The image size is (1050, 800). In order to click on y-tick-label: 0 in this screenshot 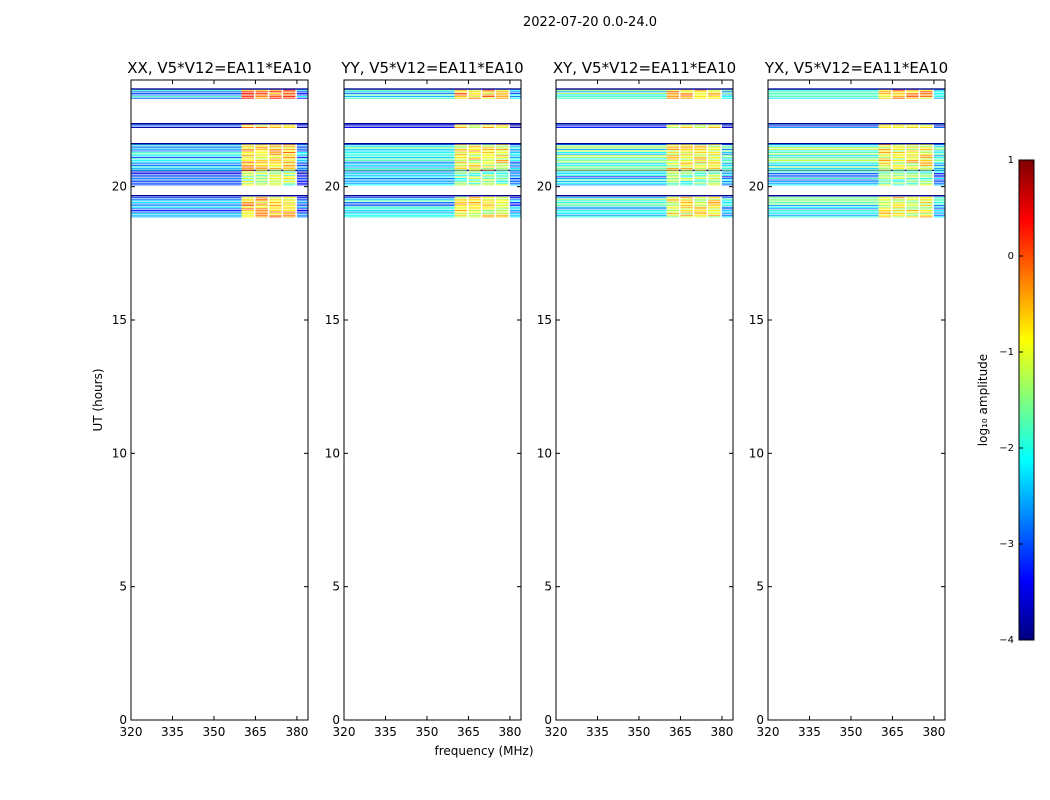, I will do `click(336, 720)`.